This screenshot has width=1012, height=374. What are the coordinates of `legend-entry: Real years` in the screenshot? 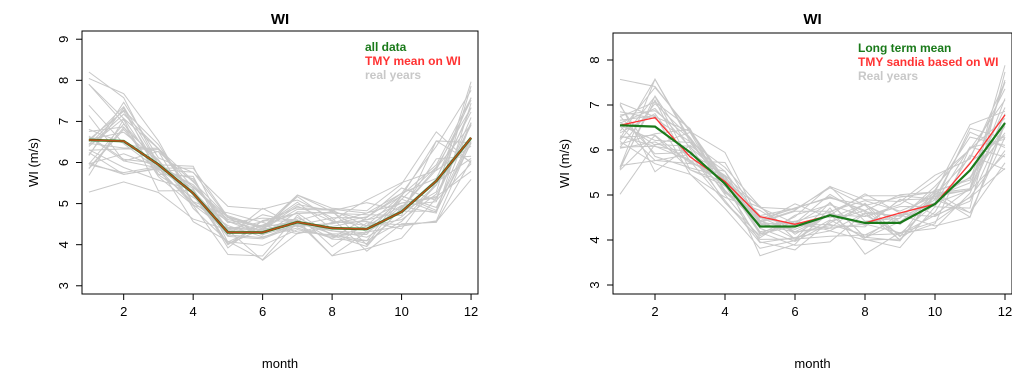 It's located at (888, 76).